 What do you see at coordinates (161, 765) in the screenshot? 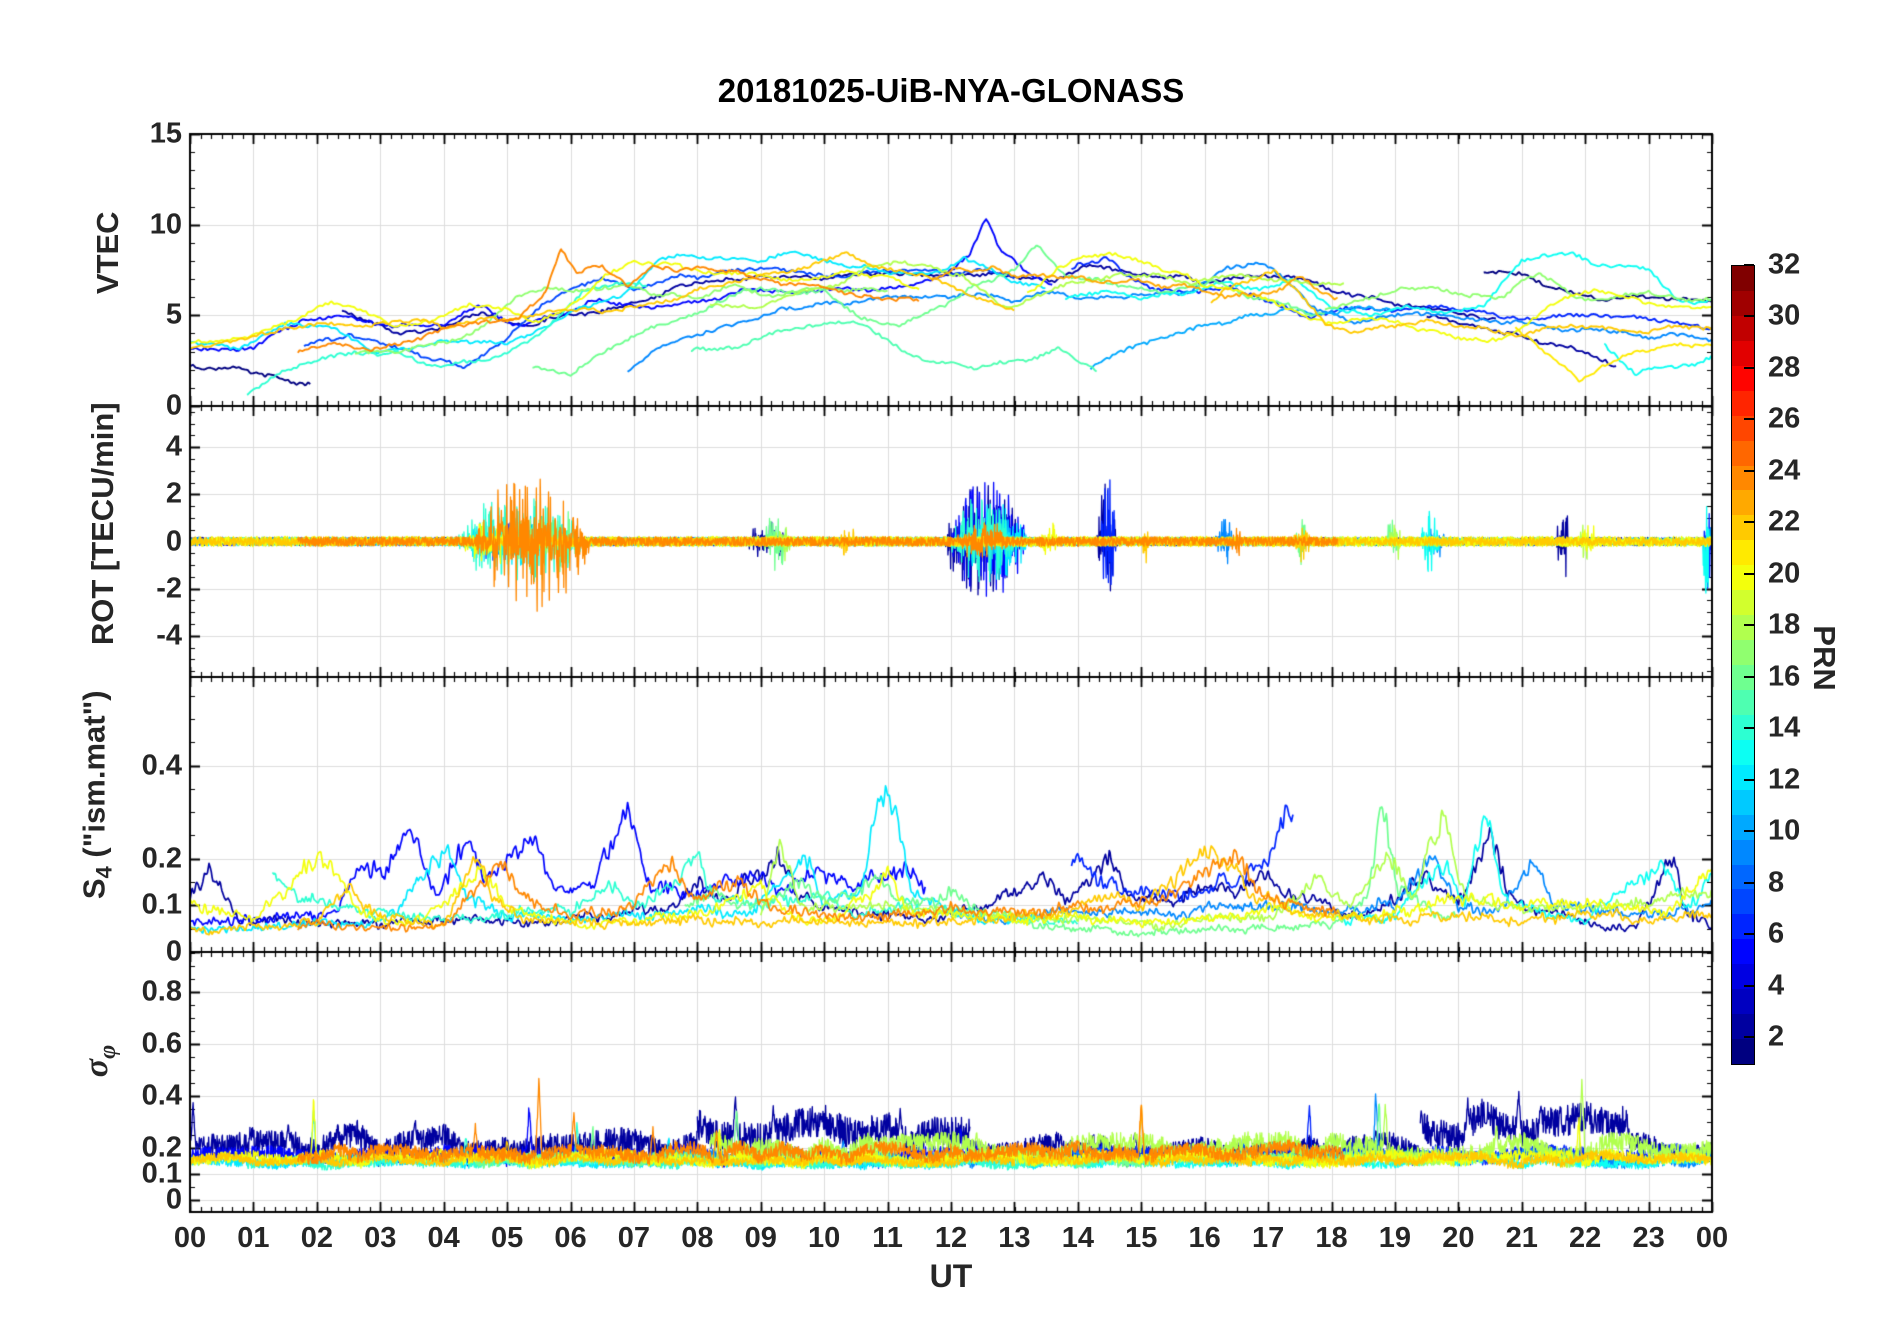
I see `y-tick-label: 0.4` at bounding box center [161, 765].